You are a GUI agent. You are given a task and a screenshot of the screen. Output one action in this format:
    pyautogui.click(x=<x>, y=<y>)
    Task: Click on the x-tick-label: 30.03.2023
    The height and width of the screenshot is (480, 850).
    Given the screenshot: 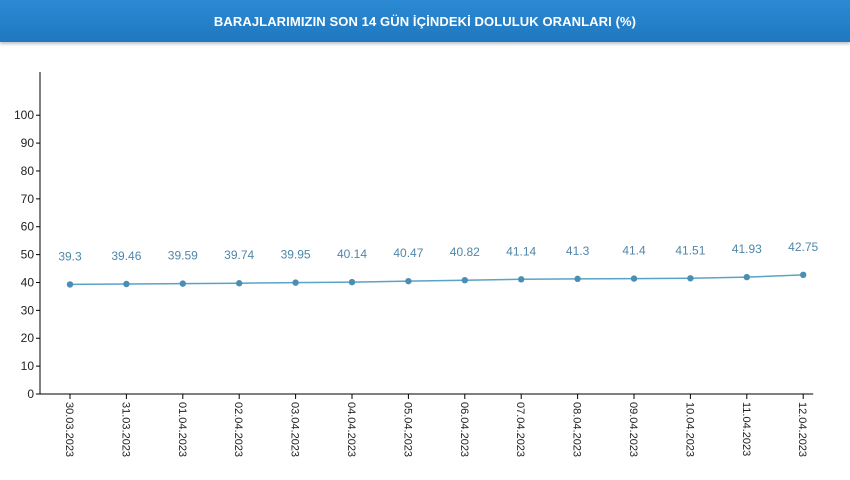 What is the action you would take?
    pyautogui.click(x=69, y=429)
    